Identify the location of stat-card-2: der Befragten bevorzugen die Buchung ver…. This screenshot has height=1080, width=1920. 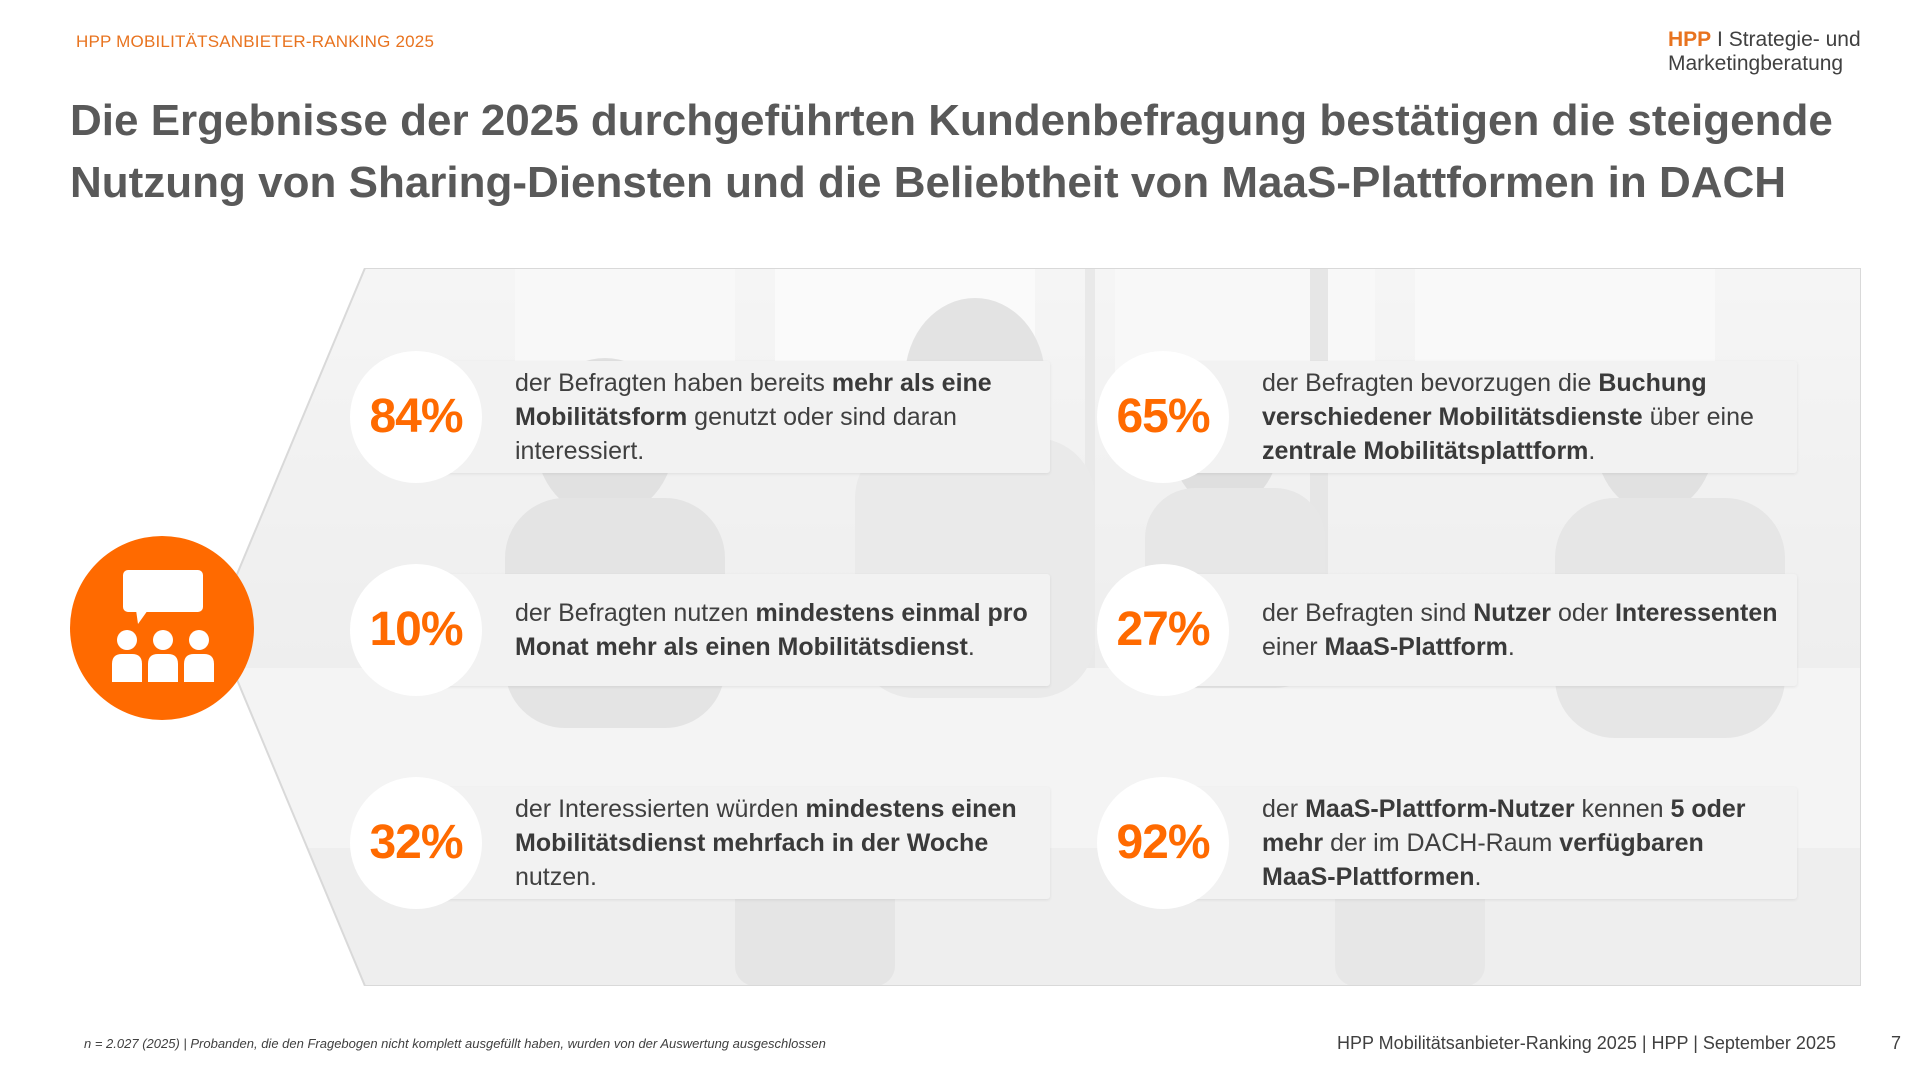
(1477, 417).